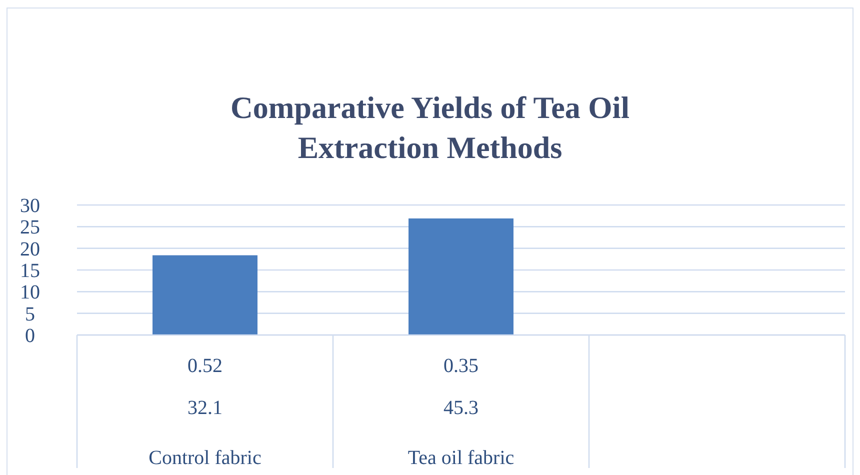  What do you see at coordinates (430, 127) in the screenshot?
I see `chart-title: Comparative Yields of Tea Oil Extraction Methods` at bounding box center [430, 127].